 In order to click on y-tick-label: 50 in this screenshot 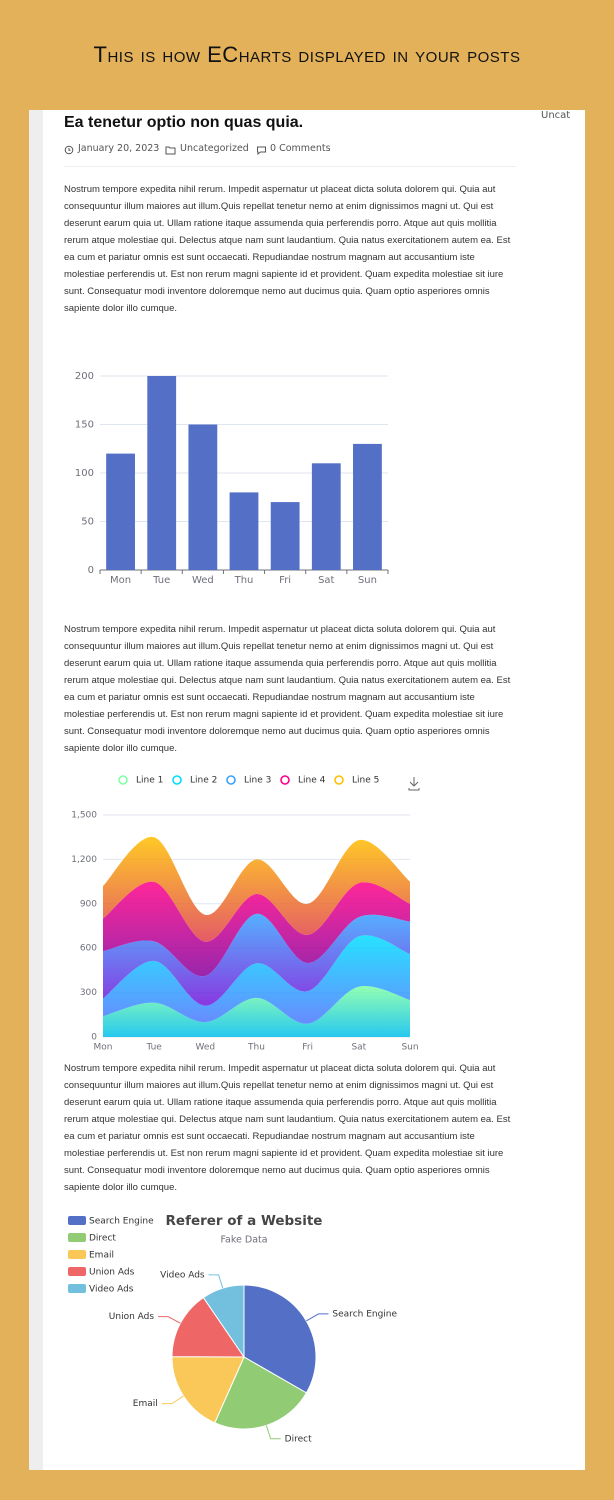, I will do `click(87, 522)`.